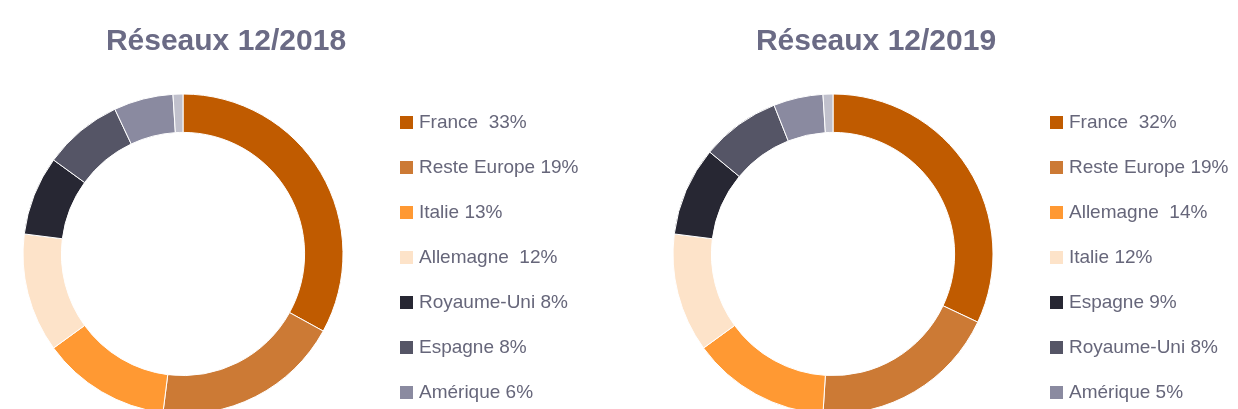 The image size is (1238, 409). I want to click on legend-label: Espagne 8%, so click(473, 347).